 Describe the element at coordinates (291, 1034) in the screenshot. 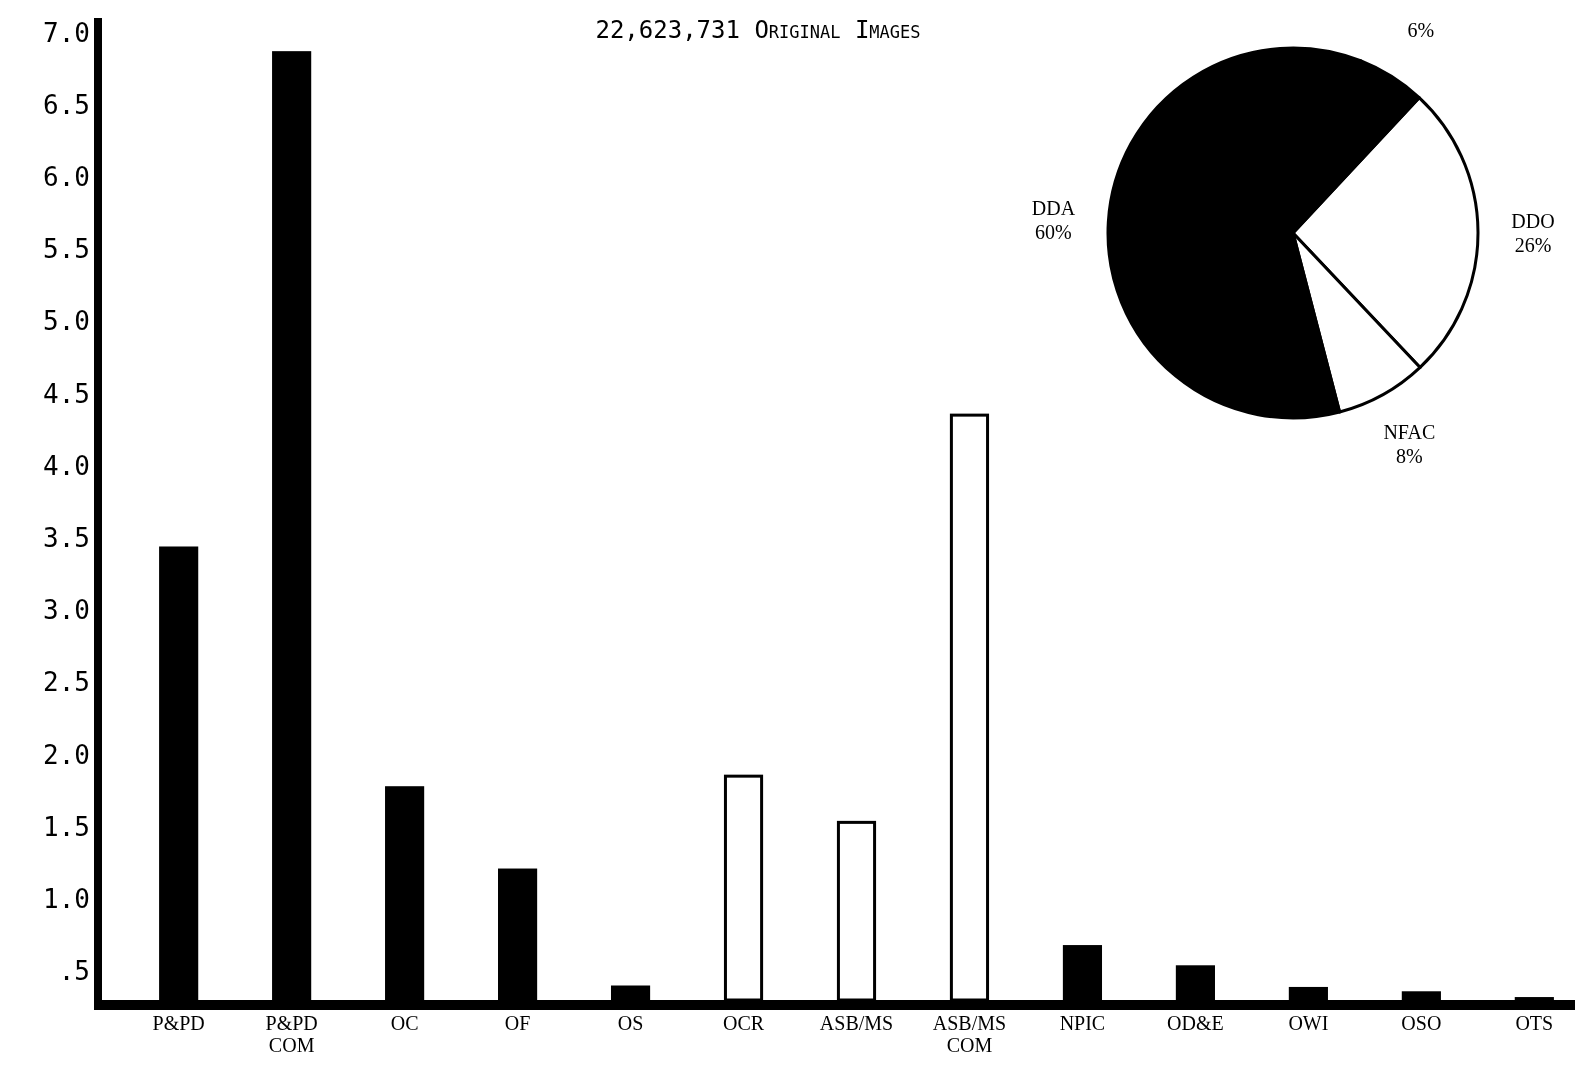

I see `x-tick-label: P&PD COM` at that location.